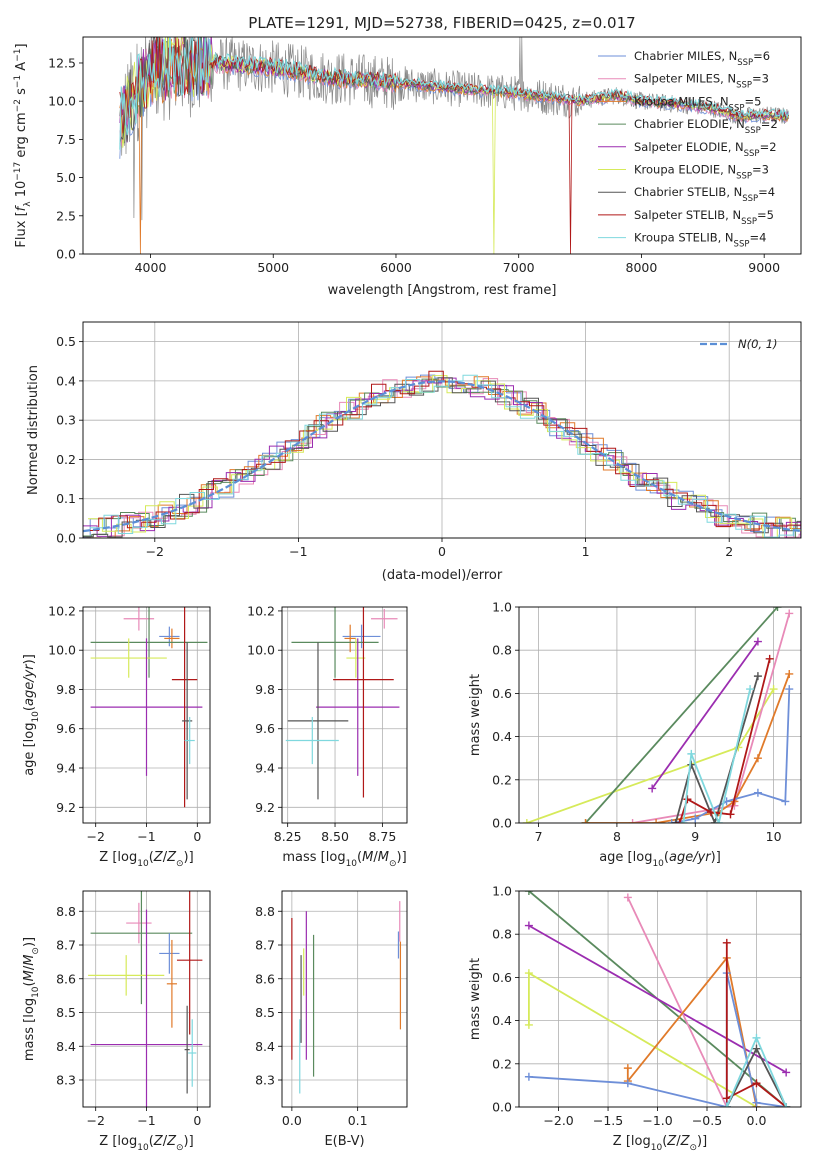  What do you see at coordinates (642, 267) in the screenshot?
I see `x-tick-label: 8000` at bounding box center [642, 267].